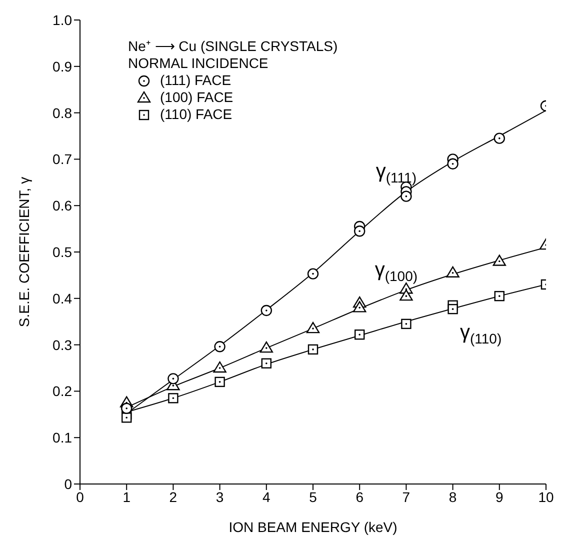  What do you see at coordinates (80, 496) in the screenshot?
I see `x-tick-label: 0` at bounding box center [80, 496].